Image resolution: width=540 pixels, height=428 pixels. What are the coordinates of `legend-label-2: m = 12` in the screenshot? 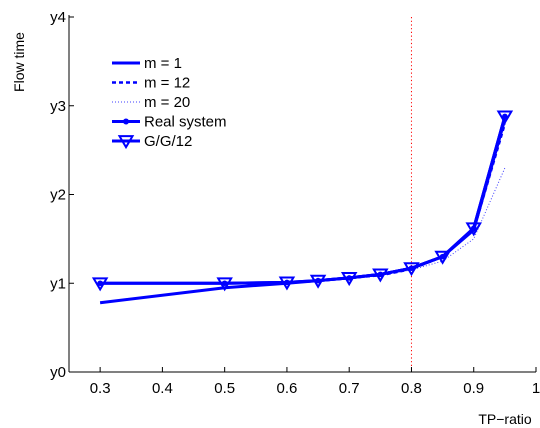 It's located at (167, 83).